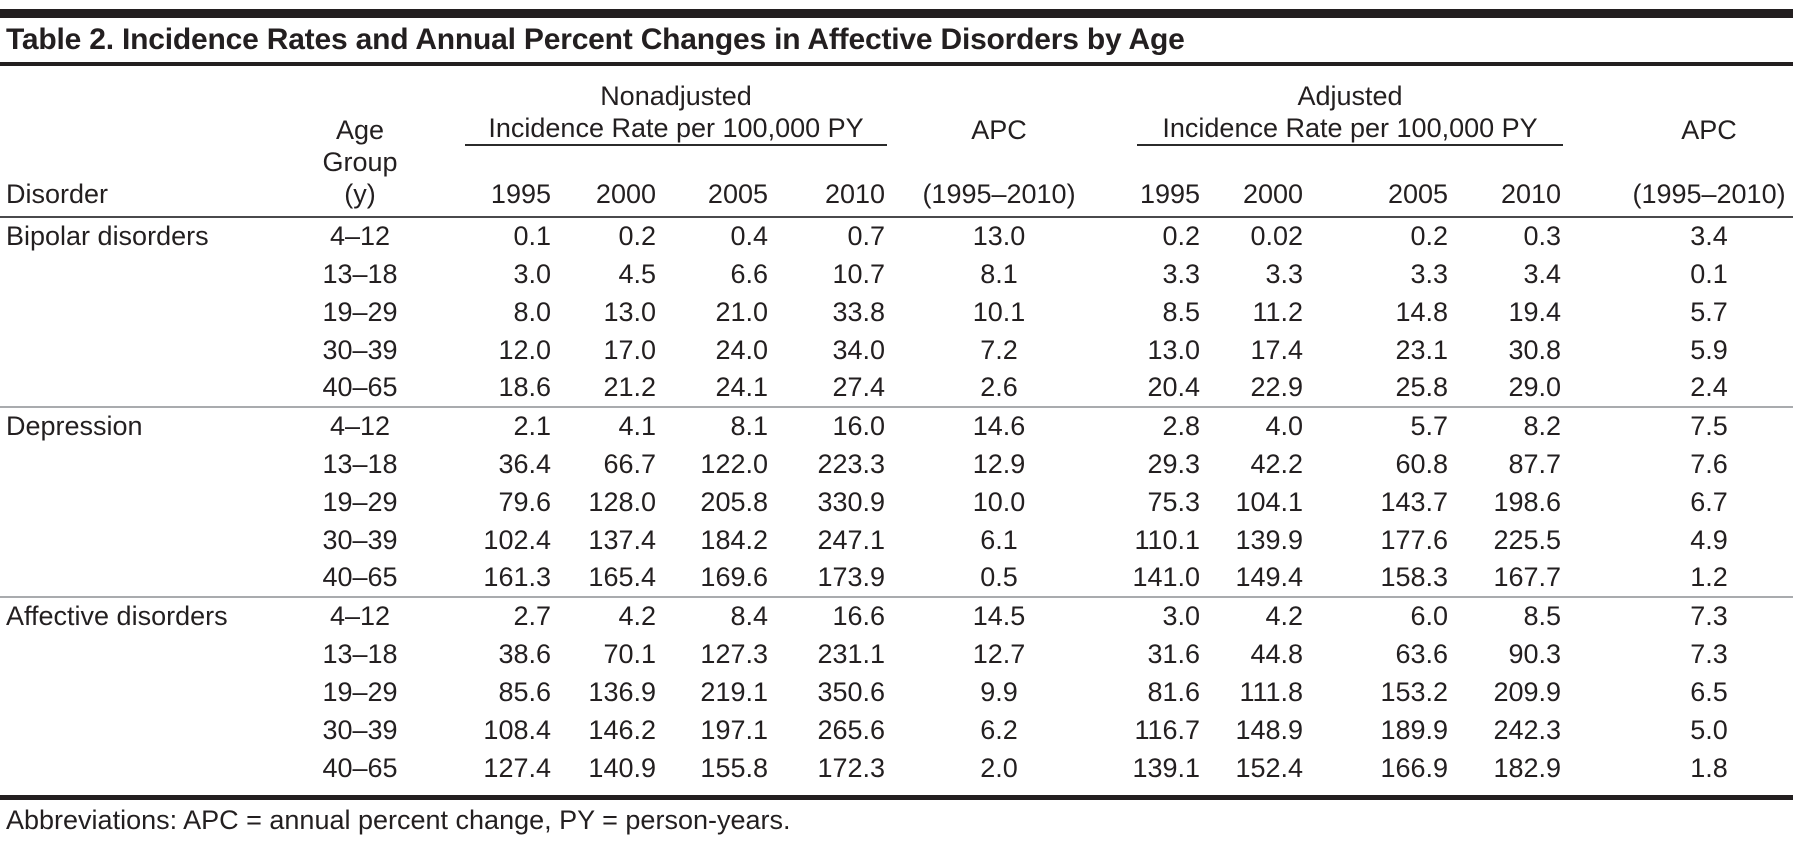 This screenshot has width=1793, height=842. I want to click on adjusted-rate-cell: 111.8, so click(1271, 691).